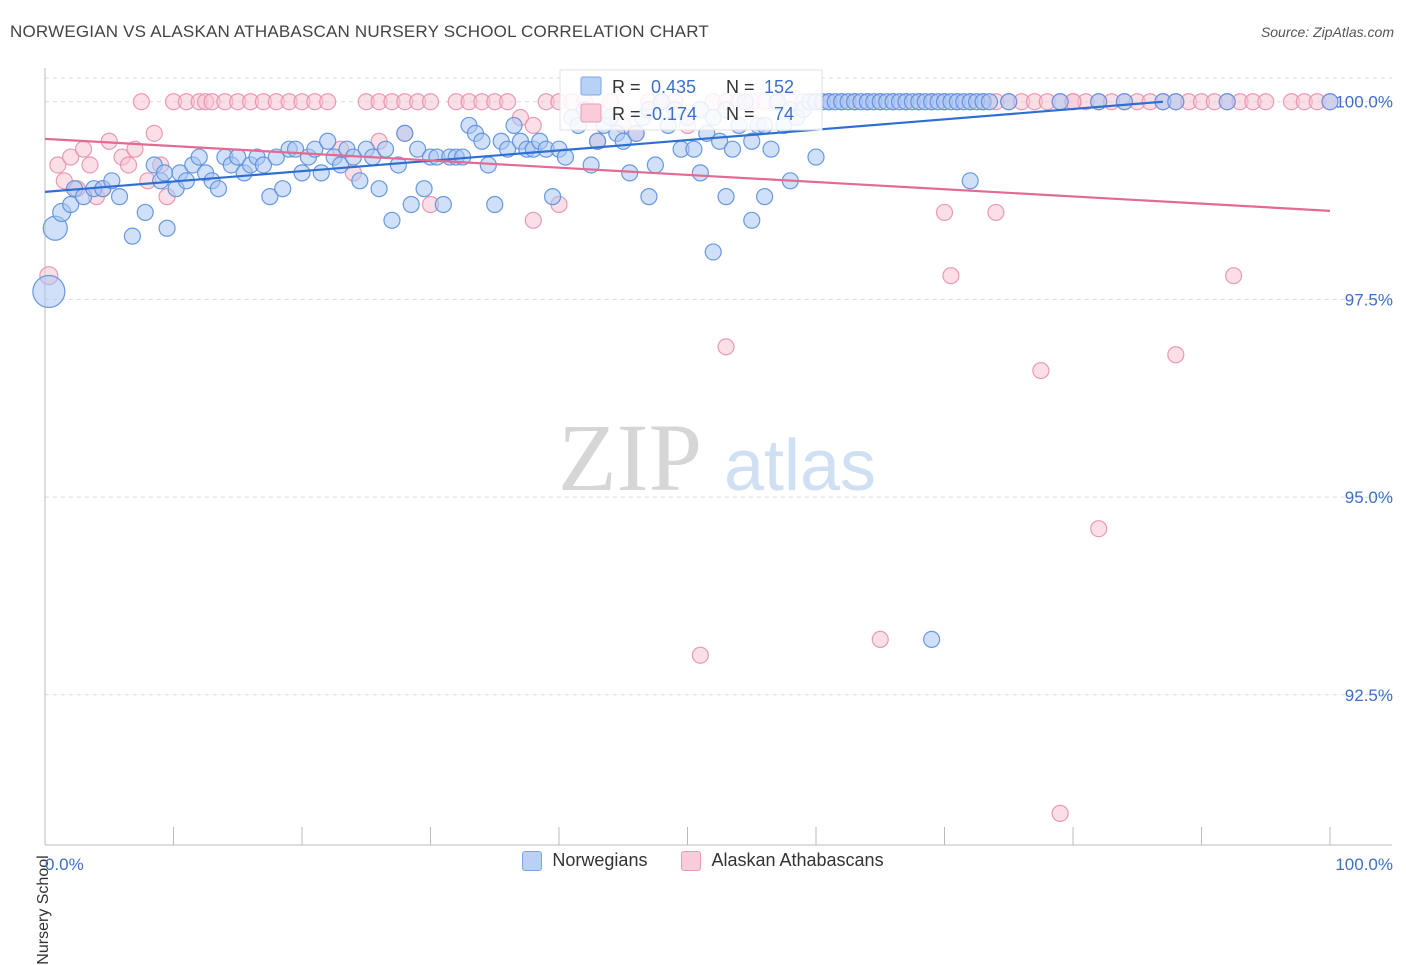 The height and width of the screenshot is (965, 1406). Describe the element at coordinates (691, 100) in the screenshot. I see `legend-box: R = 0.435 N = 152 R = -0.174 N = 74` at that location.